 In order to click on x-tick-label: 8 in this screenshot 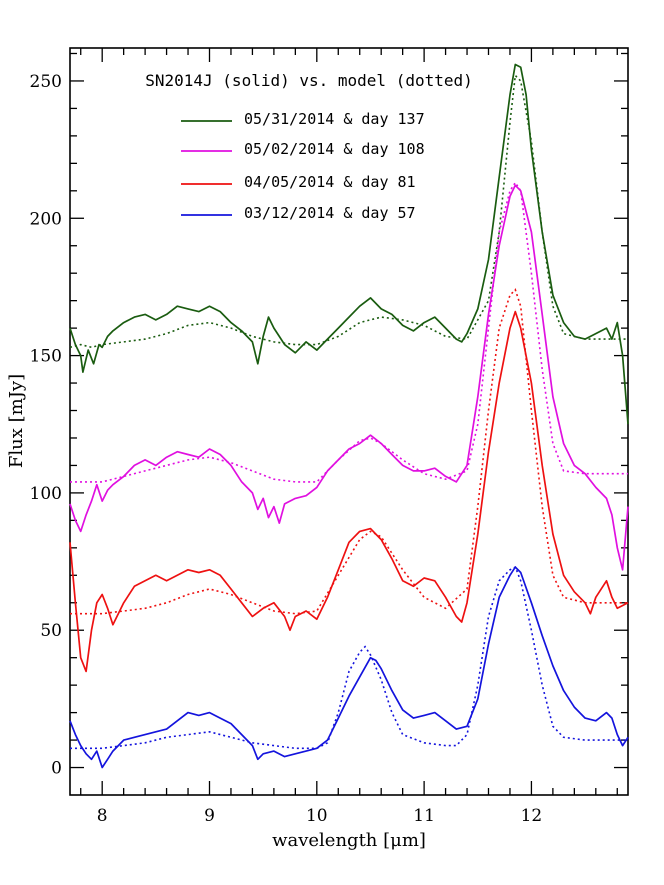, I will do `click(102, 816)`.